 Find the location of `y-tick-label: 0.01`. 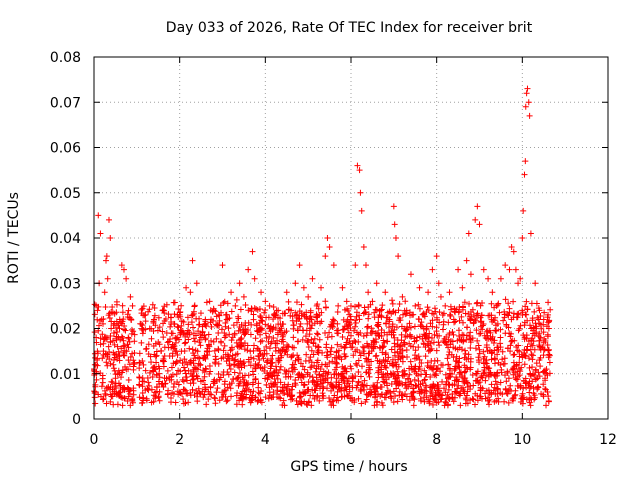

y-tick-label: 0.01 is located at coordinates (65, 375).